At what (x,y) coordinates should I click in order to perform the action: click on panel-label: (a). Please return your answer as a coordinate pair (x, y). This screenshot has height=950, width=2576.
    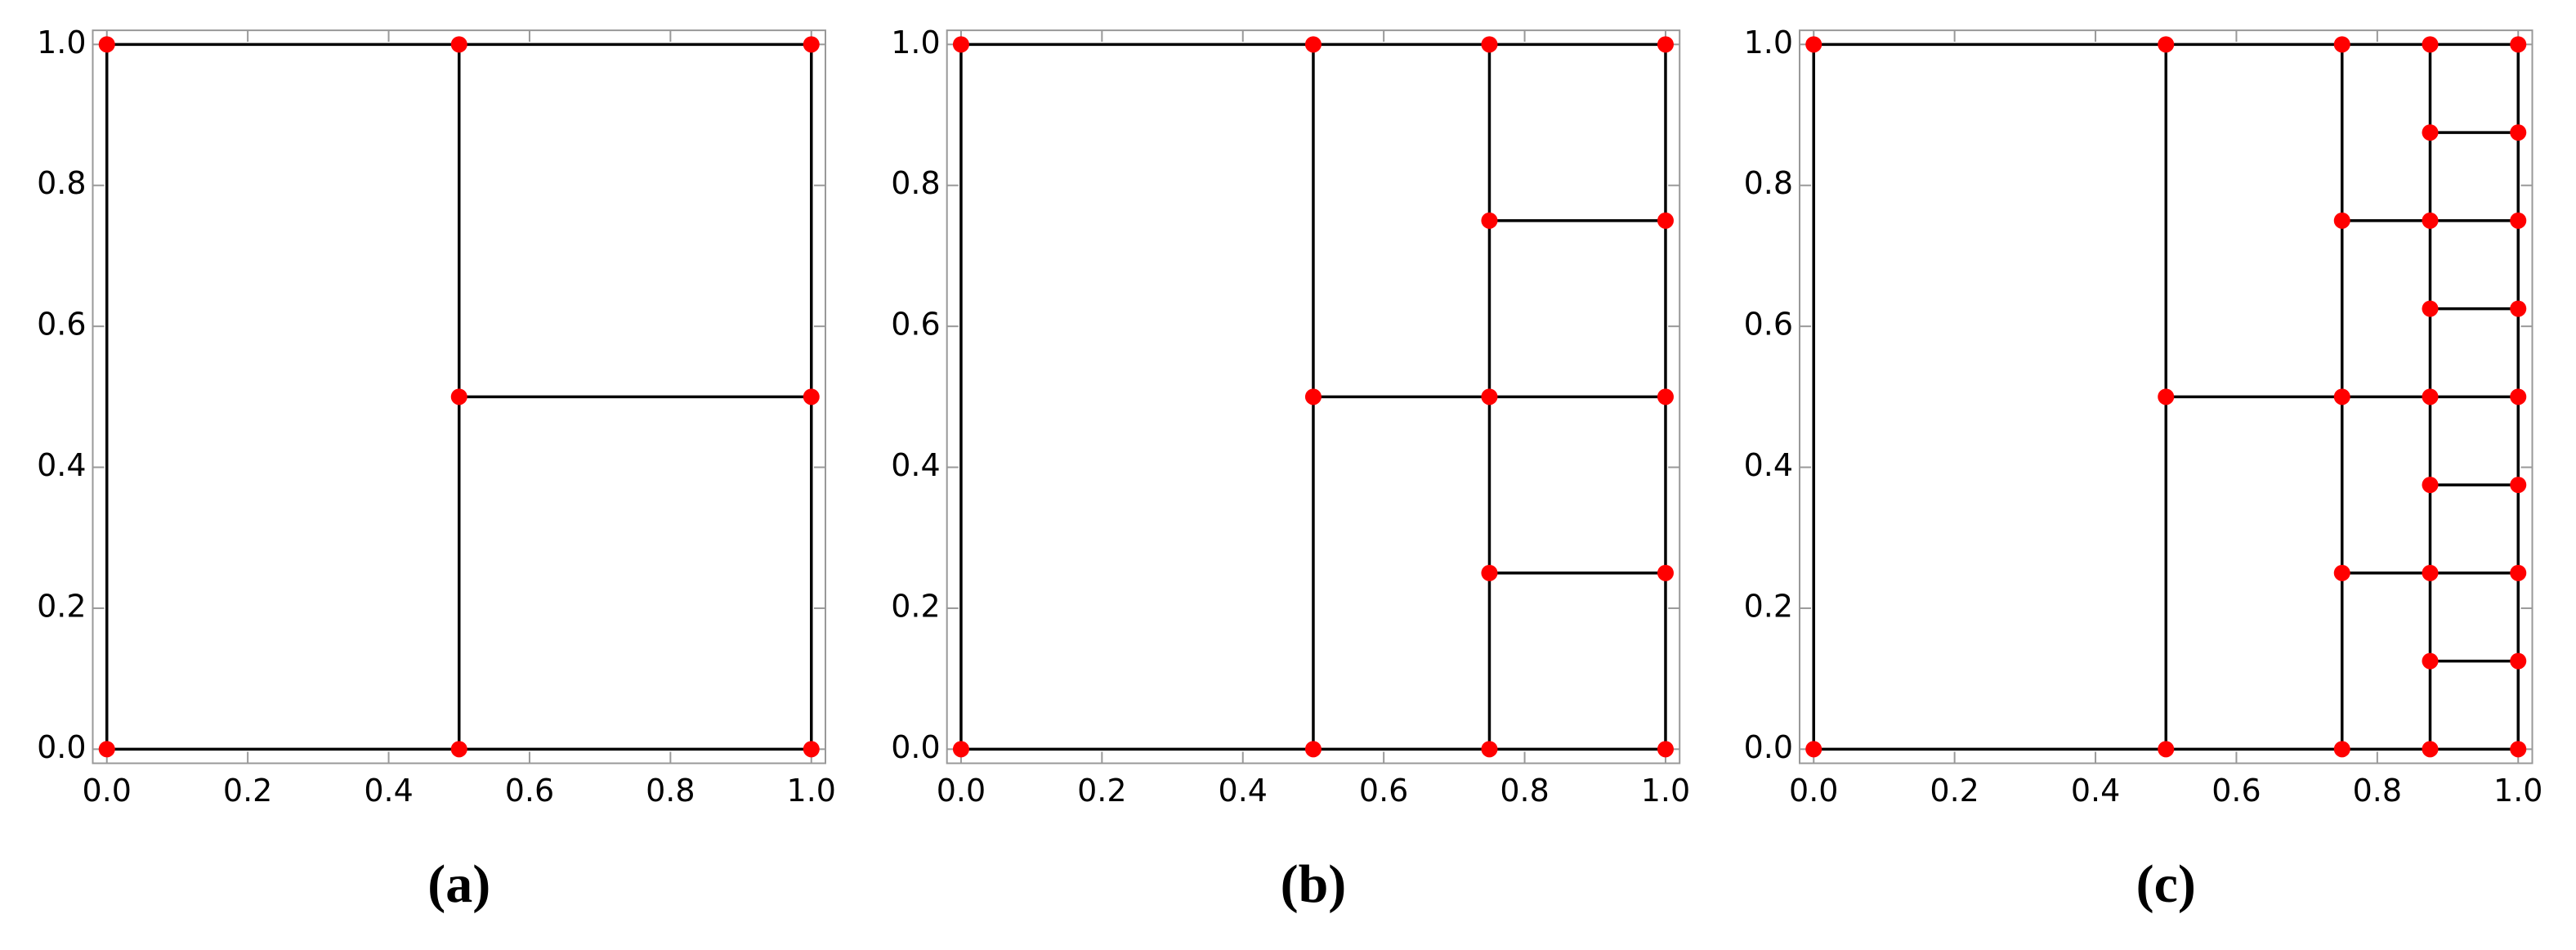
    Looking at the image, I should click on (458, 884).